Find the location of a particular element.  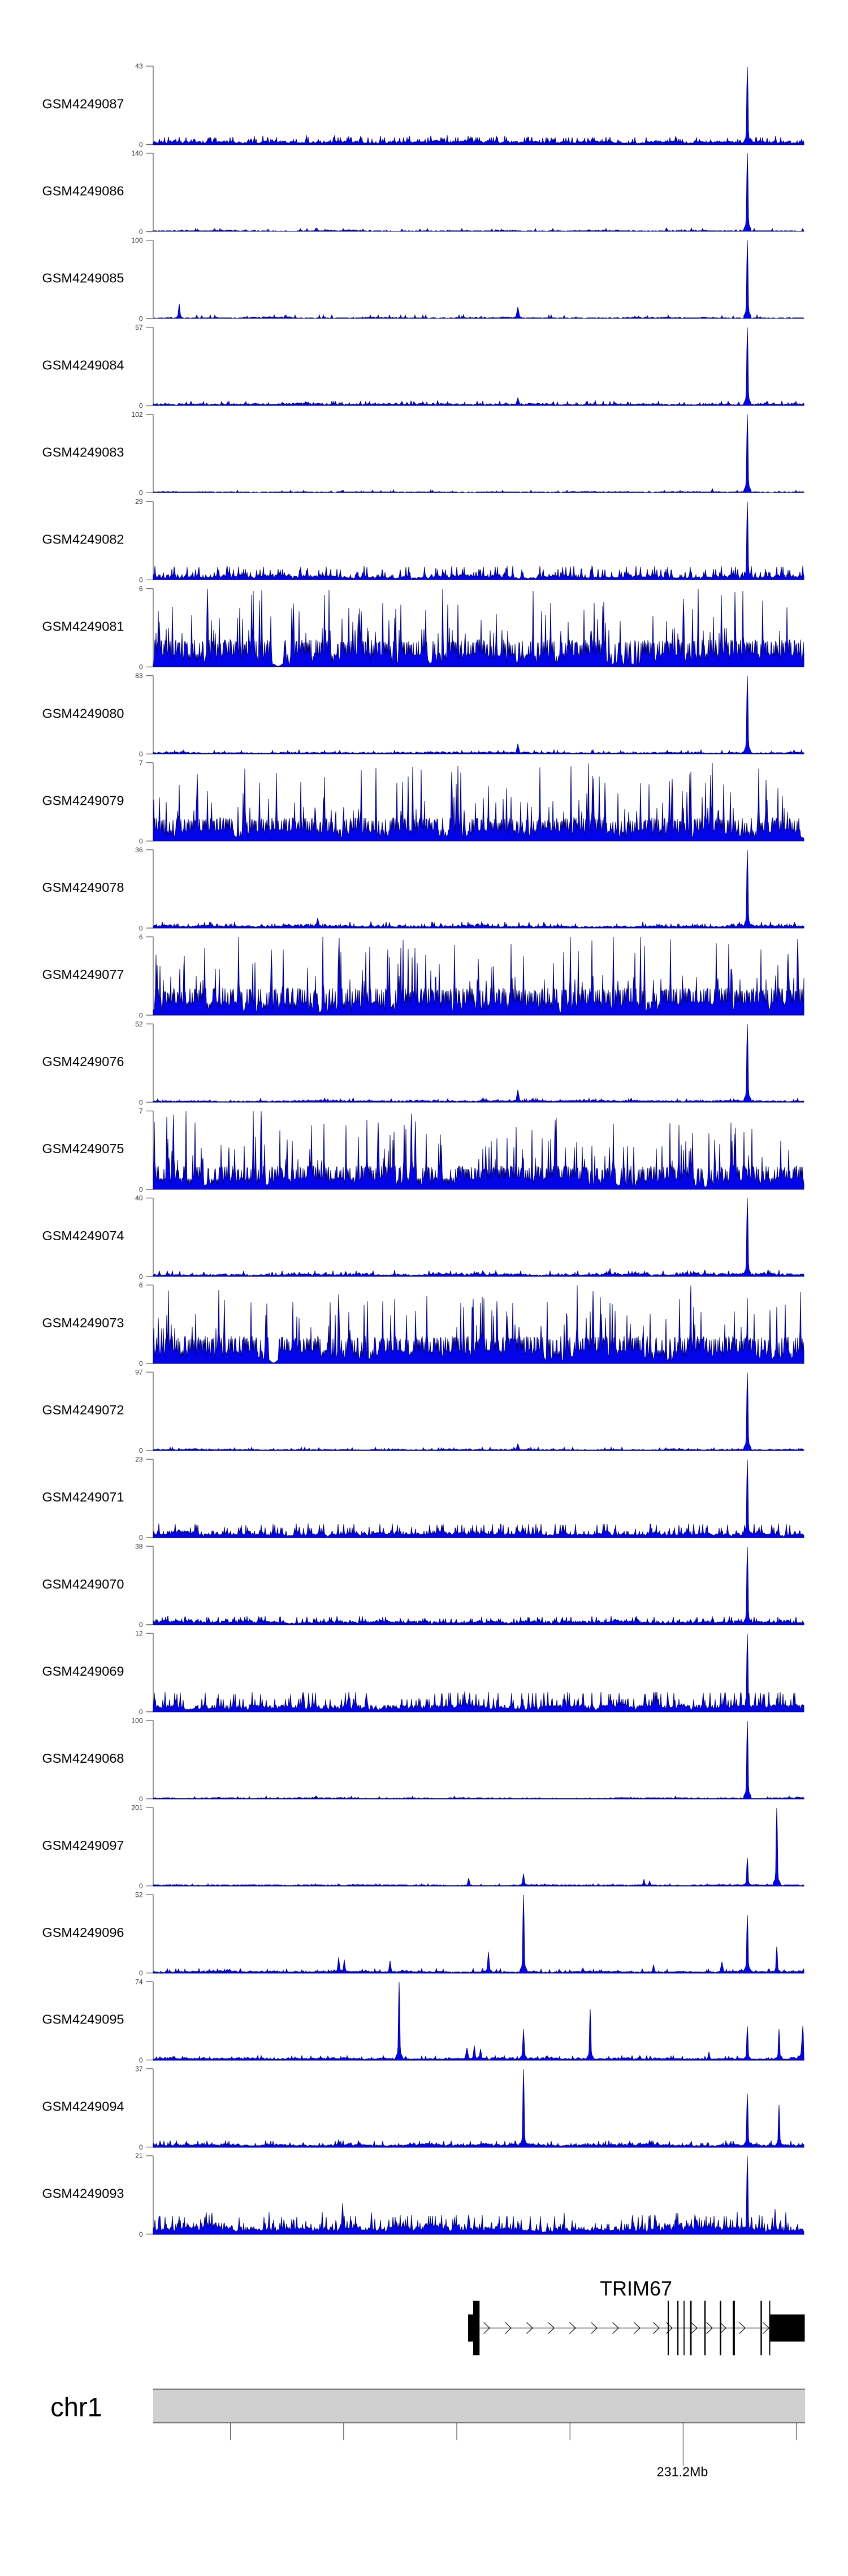

svg-text: chr1 is located at coordinates (76, 2407).